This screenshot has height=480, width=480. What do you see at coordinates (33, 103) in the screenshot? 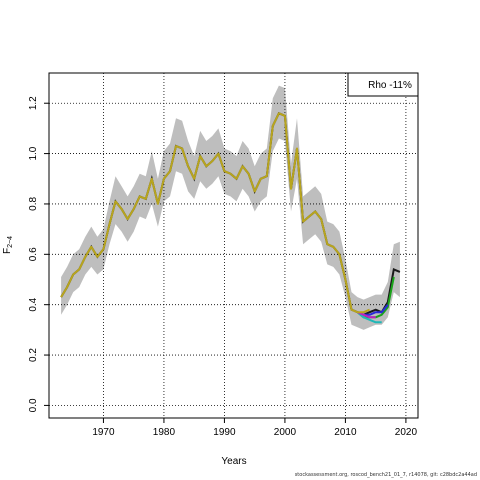
I see `y-tick-label: 1.2` at bounding box center [33, 103].